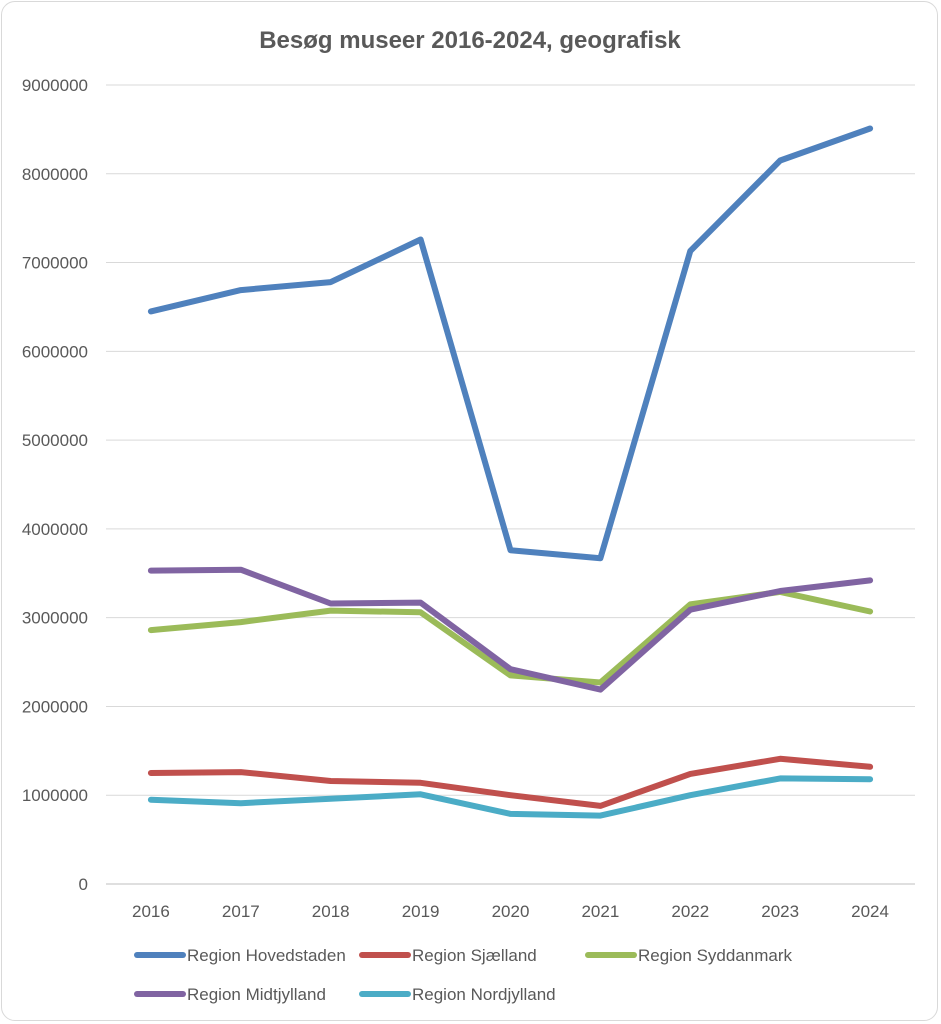 The image size is (941, 1024). What do you see at coordinates (55, 263) in the screenshot?
I see `y-tick-label: 7000000` at bounding box center [55, 263].